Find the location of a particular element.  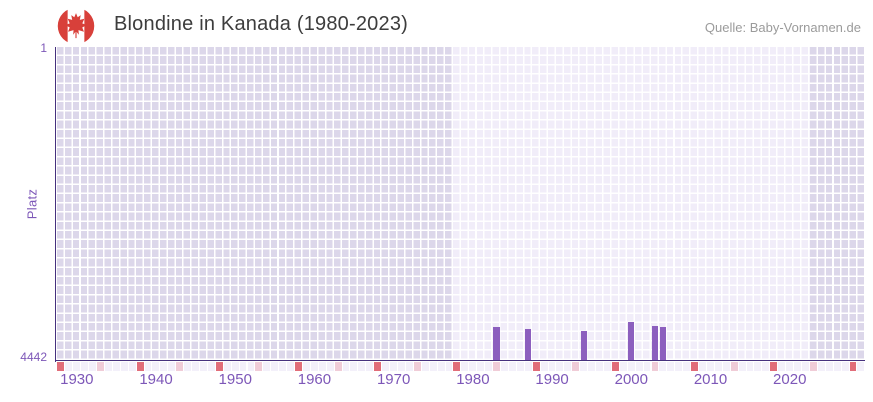

x-axis-tick-label: 1970 is located at coordinates (393, 379).